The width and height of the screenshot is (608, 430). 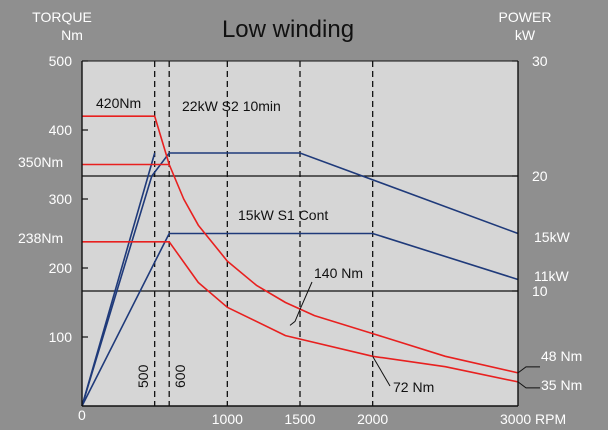 I want to click on leader-48nm, so click(x=528, y=370).